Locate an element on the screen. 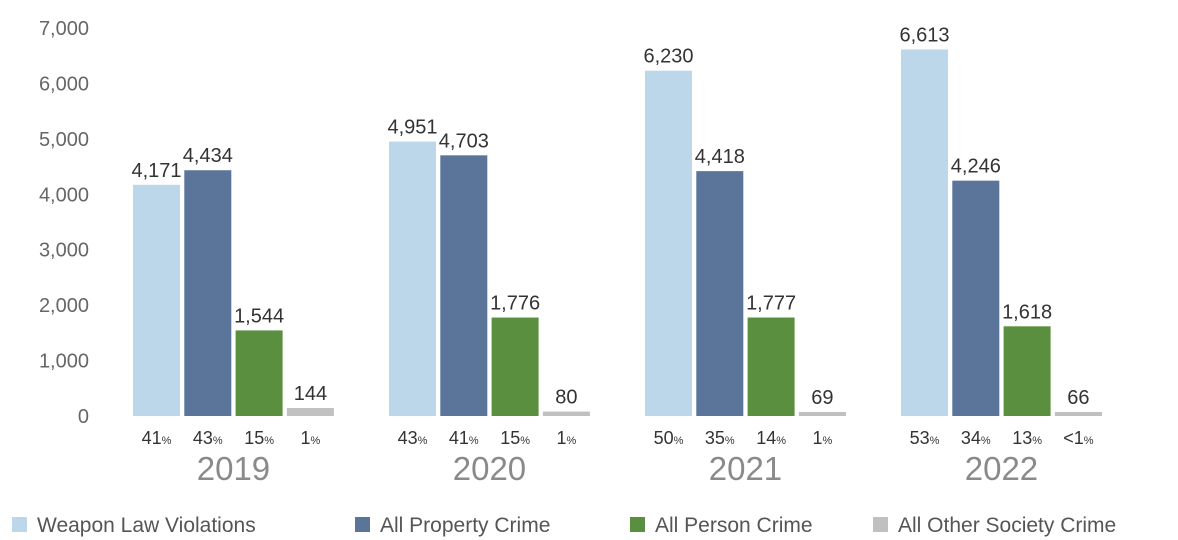 This screenshot has height=540, width=1178. x-tick-label: 2021 is located at coordinates (745, 468).